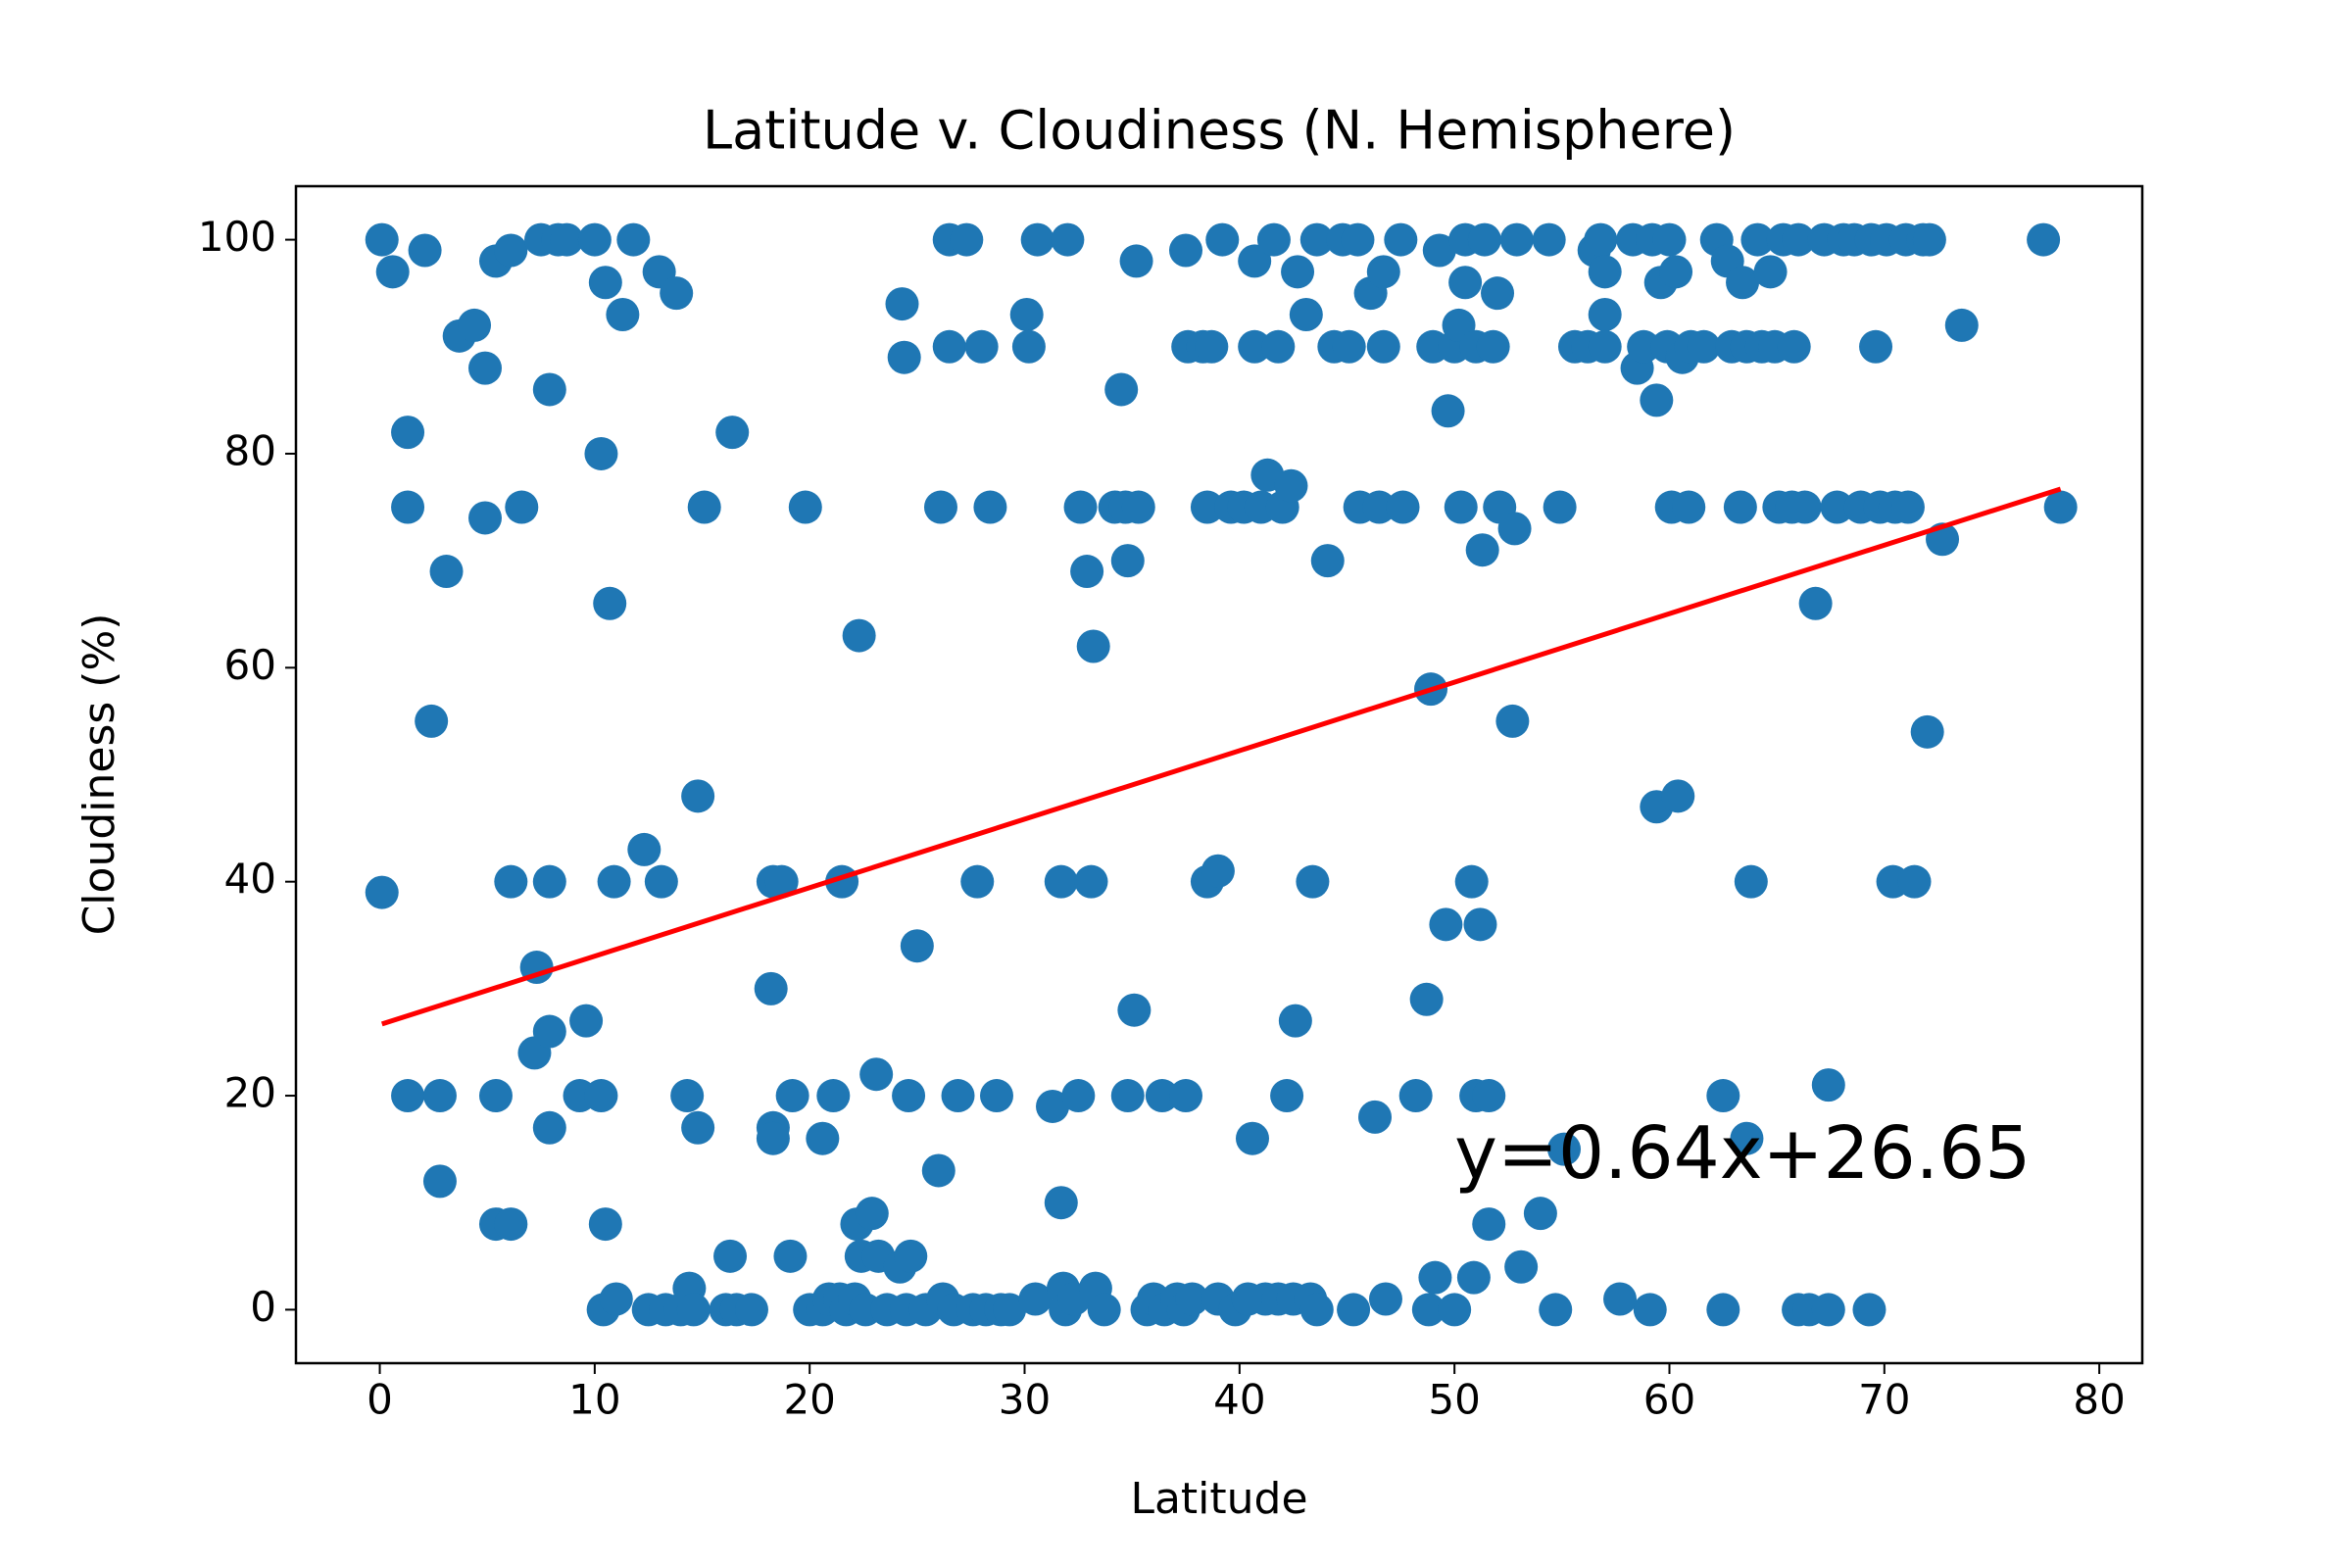 The height and width of the screenshot is (1568, 2352). Describe the element at coordinates (250, 1093) in the screenshot. I see `y-tick-label: 20` at that location.